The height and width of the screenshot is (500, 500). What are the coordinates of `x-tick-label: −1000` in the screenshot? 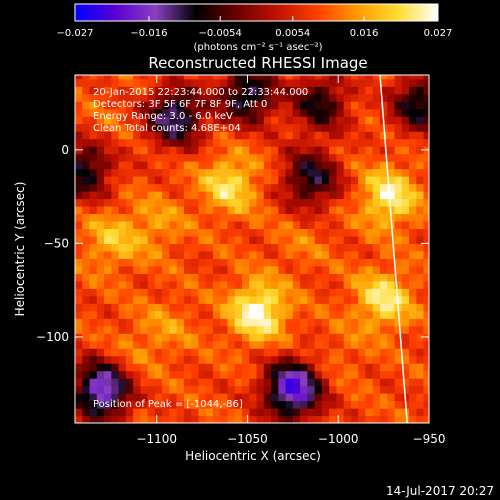 It's located at (338, 439).